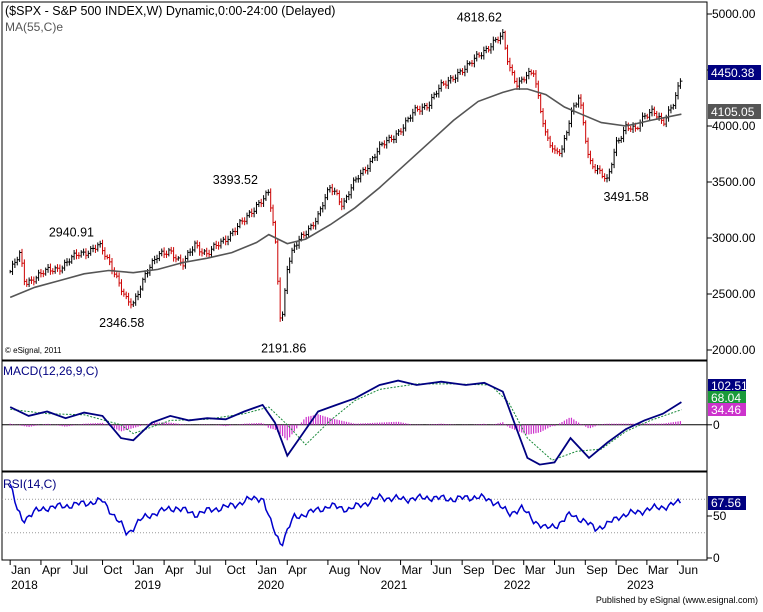 This screenshot has height=612, width=763. Describe the element at coordinates (677, 600) in the screenshot. I see `footer-text: Published by eSignal (www.esignal.com)` at that location.